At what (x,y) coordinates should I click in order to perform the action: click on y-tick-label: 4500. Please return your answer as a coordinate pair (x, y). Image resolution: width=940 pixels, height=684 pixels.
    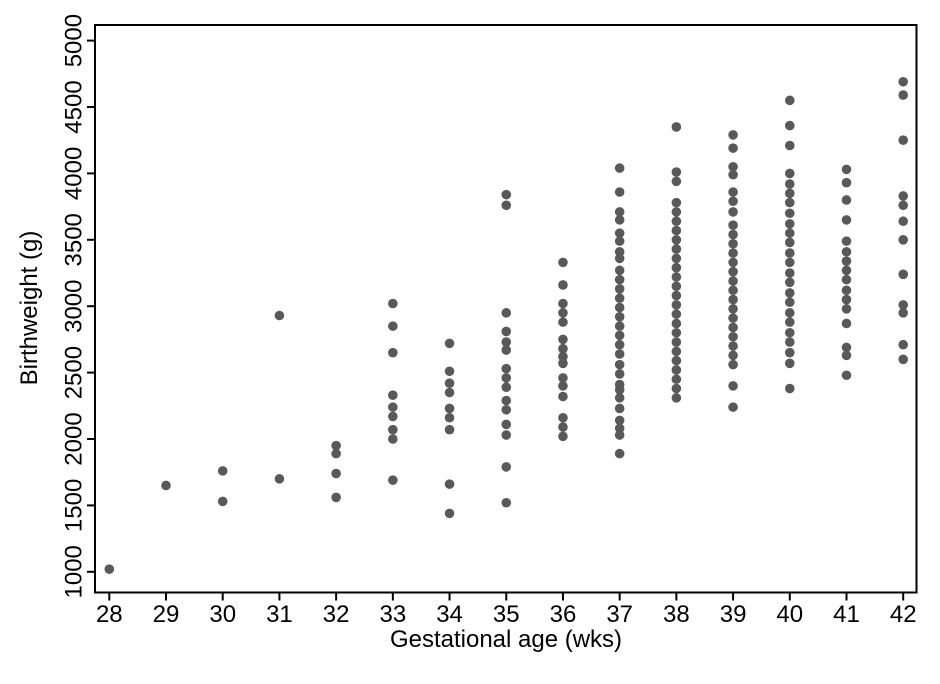
    Looking at the image, I should click on (73, 106).